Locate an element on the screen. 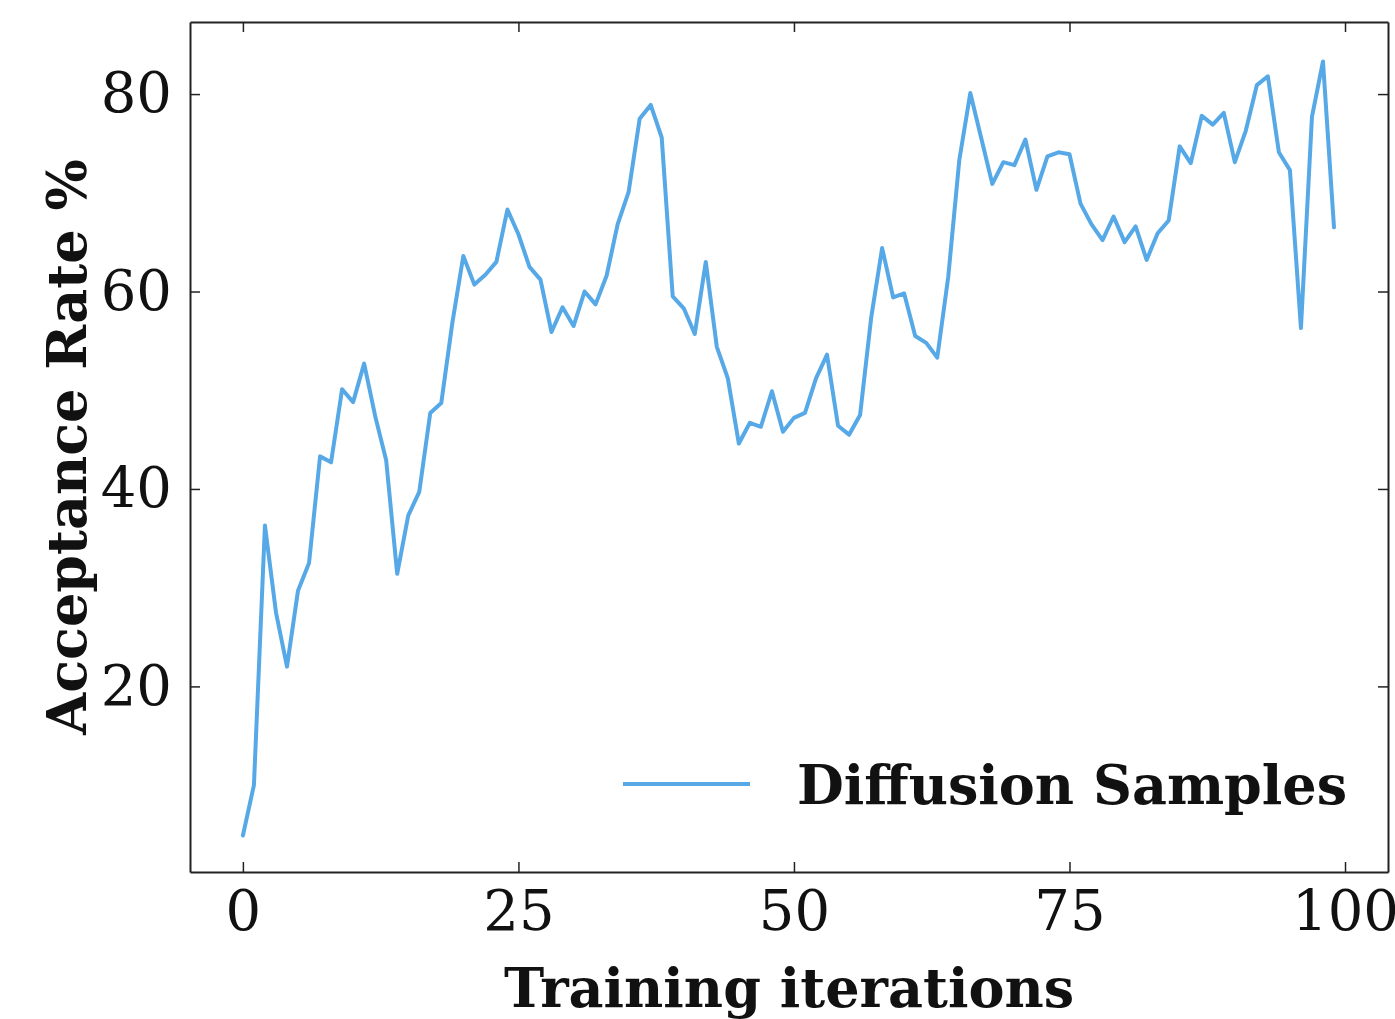 The width and height of the screenshot is (1395, 1019). y-tick-label: 40 is located at coordinates (136, 488).